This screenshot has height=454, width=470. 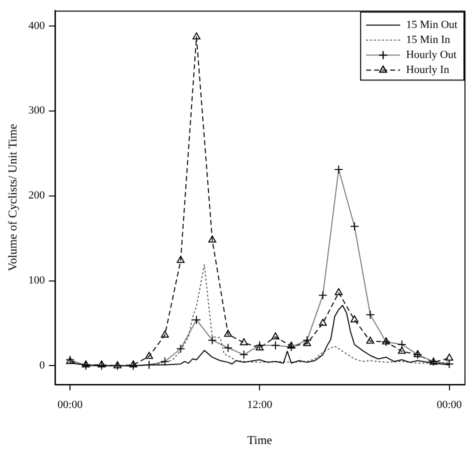 I want to click on legend-label: Hourly In, so click(x=428, y=70).